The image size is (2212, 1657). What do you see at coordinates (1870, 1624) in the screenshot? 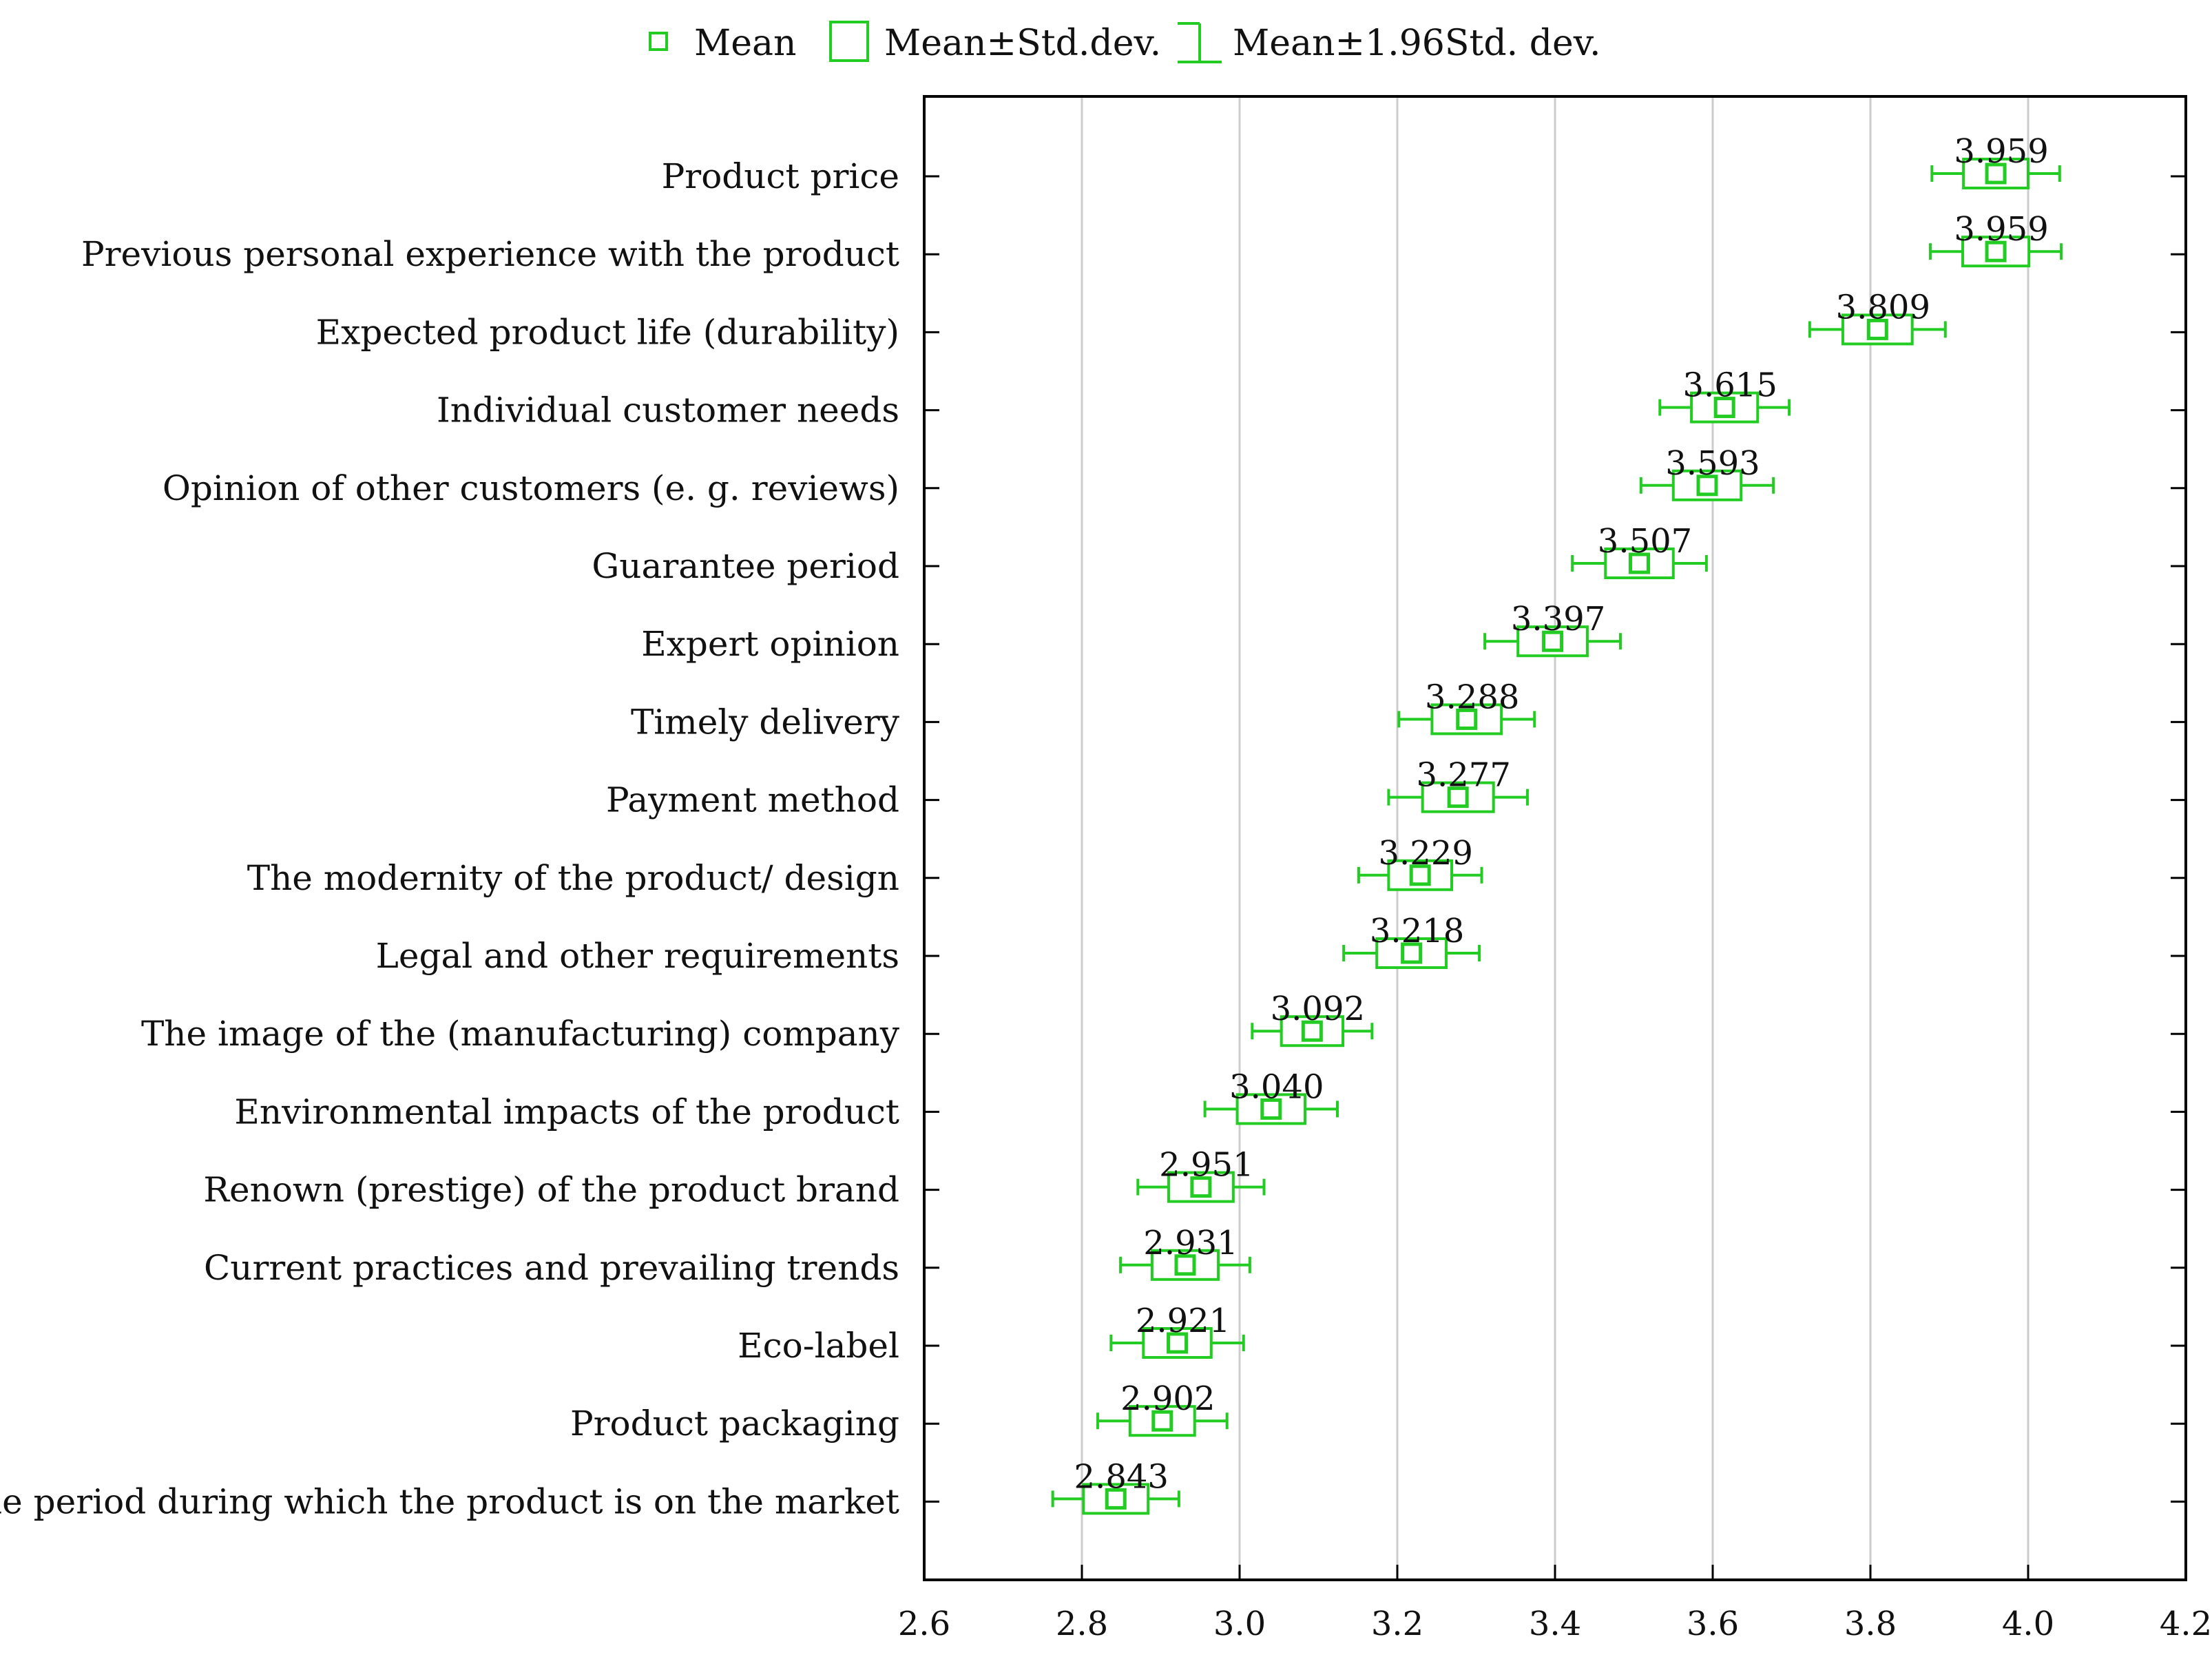
I see `x-tick-label: 3.8` at bounding box center [1870, 1624].